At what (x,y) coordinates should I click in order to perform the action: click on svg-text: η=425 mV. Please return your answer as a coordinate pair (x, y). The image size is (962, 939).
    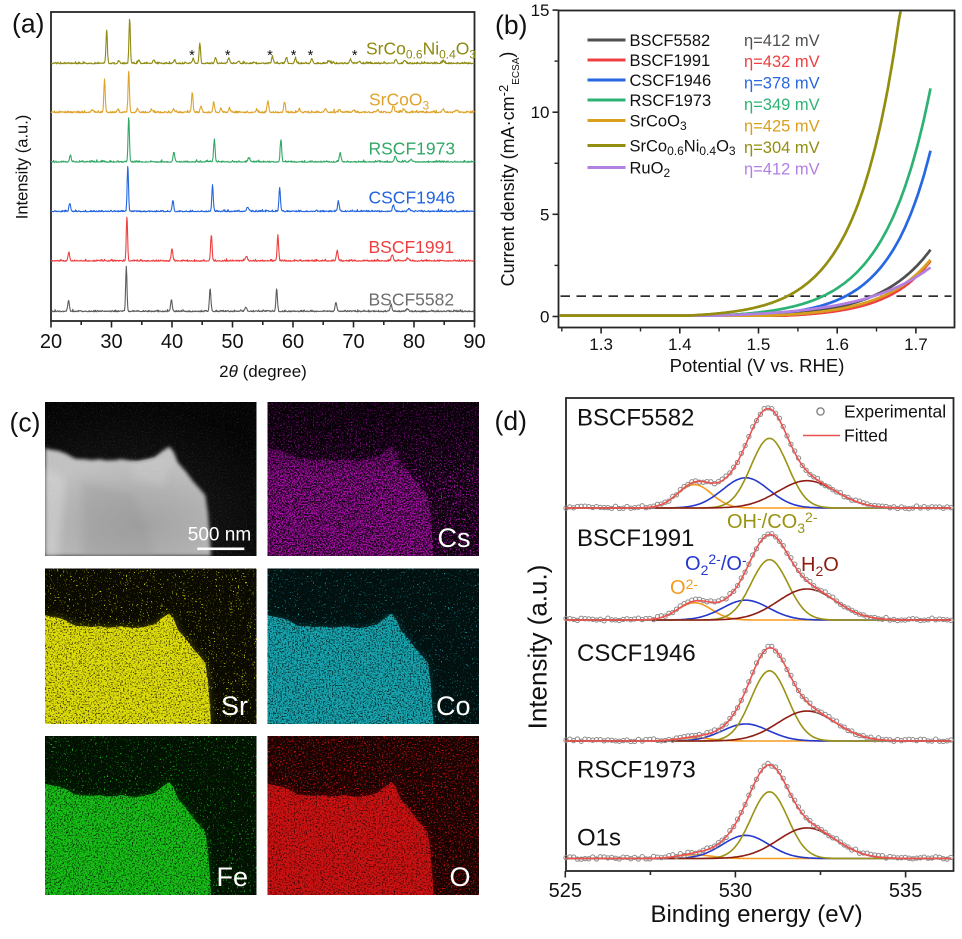
    Looking at the image, I should click on (782, 127).